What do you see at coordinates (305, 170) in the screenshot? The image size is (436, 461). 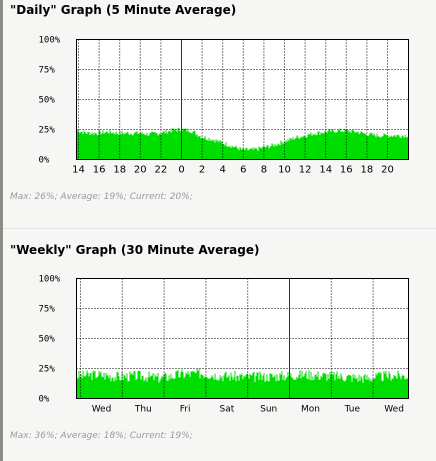 I see `x-tick-label: 12` at bounding box center [305, 170].